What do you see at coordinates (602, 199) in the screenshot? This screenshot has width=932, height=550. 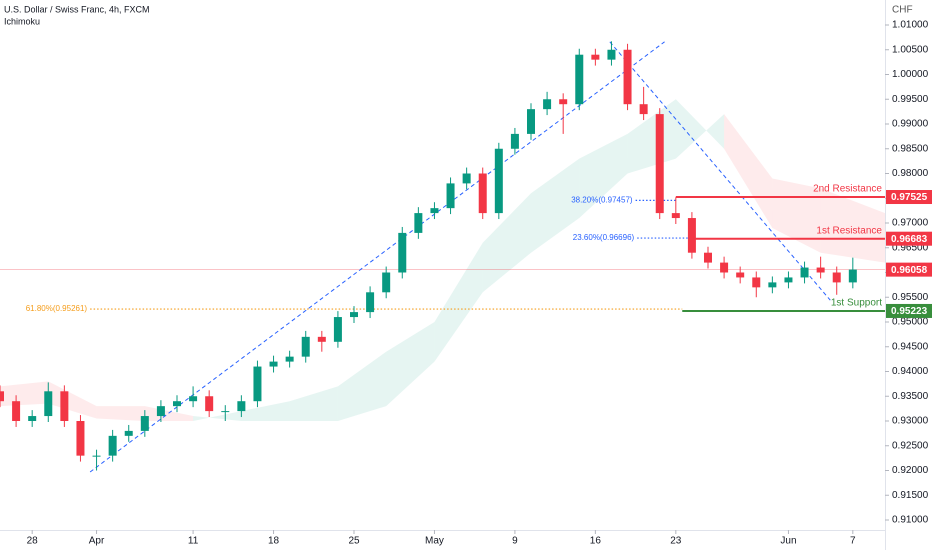 I see `fib-label: 38.20%(0.97457)` at bounding box center [602, 199].